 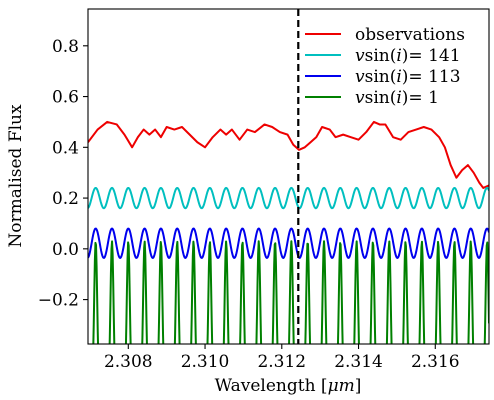 What do you see at coordinates (410, 35) in the screenshot?
I see `legend-entry: observations` at bounding box center [410, 35].